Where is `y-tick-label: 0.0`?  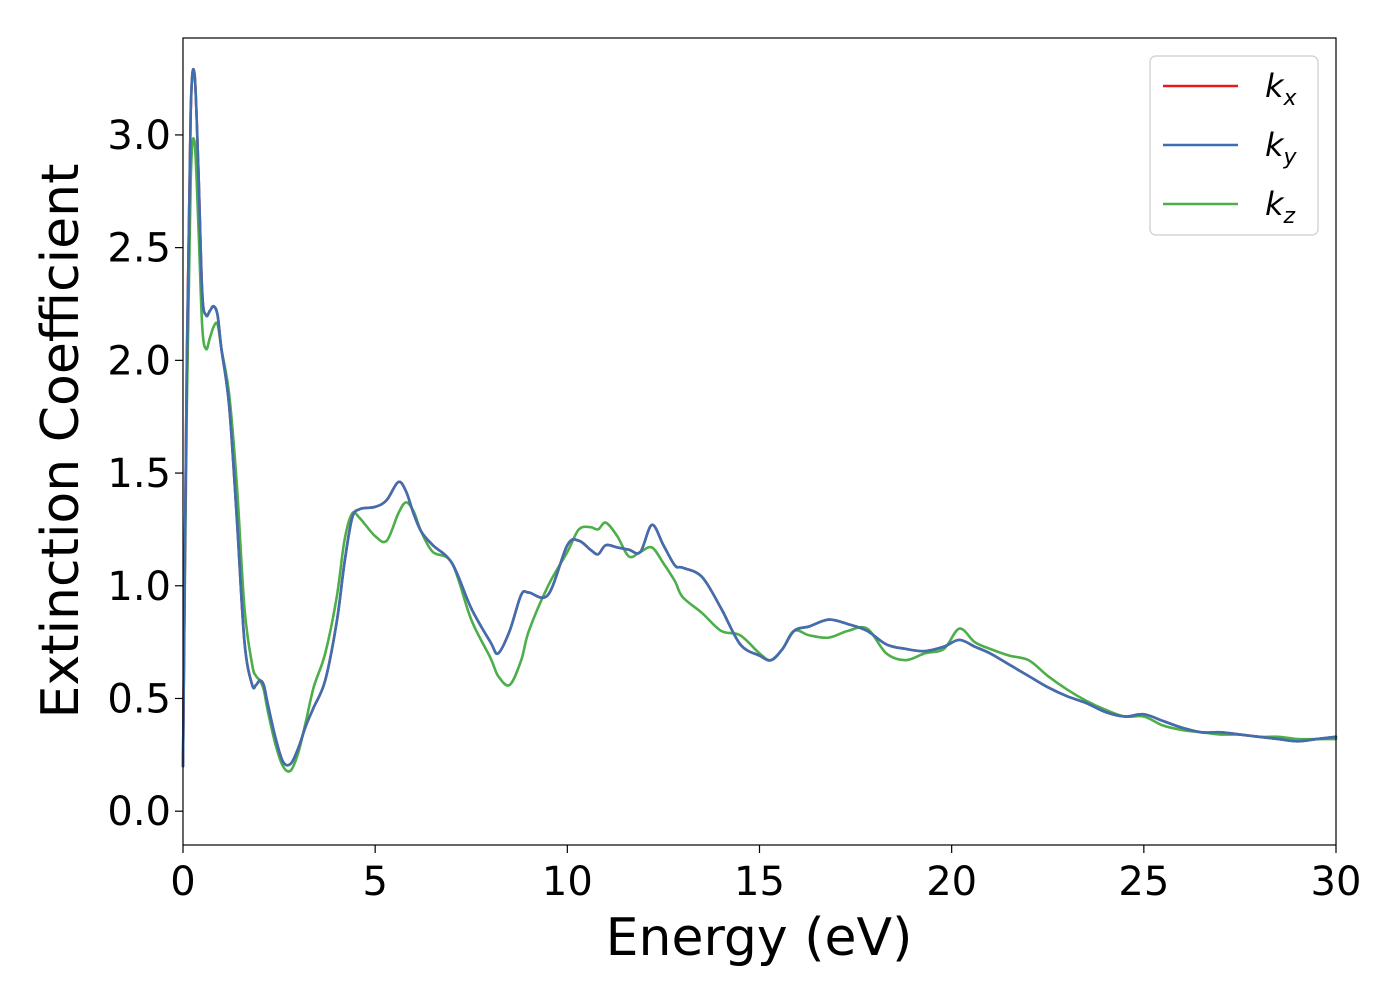 y-tick-label: 0.0 is located at coordinates (139, 812).